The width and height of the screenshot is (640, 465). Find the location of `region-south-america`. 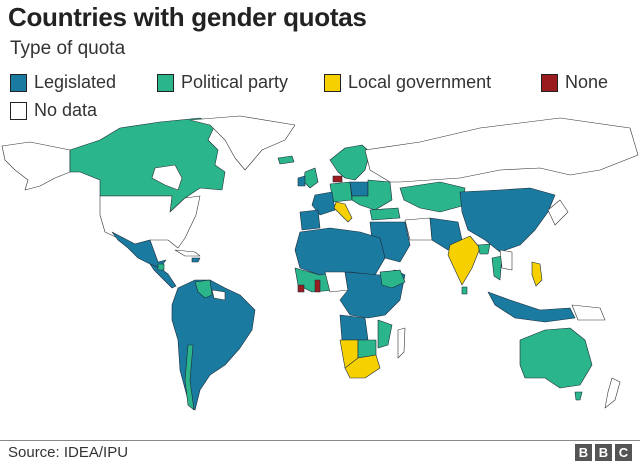

region-south-america is located at coordinates (213, 345).